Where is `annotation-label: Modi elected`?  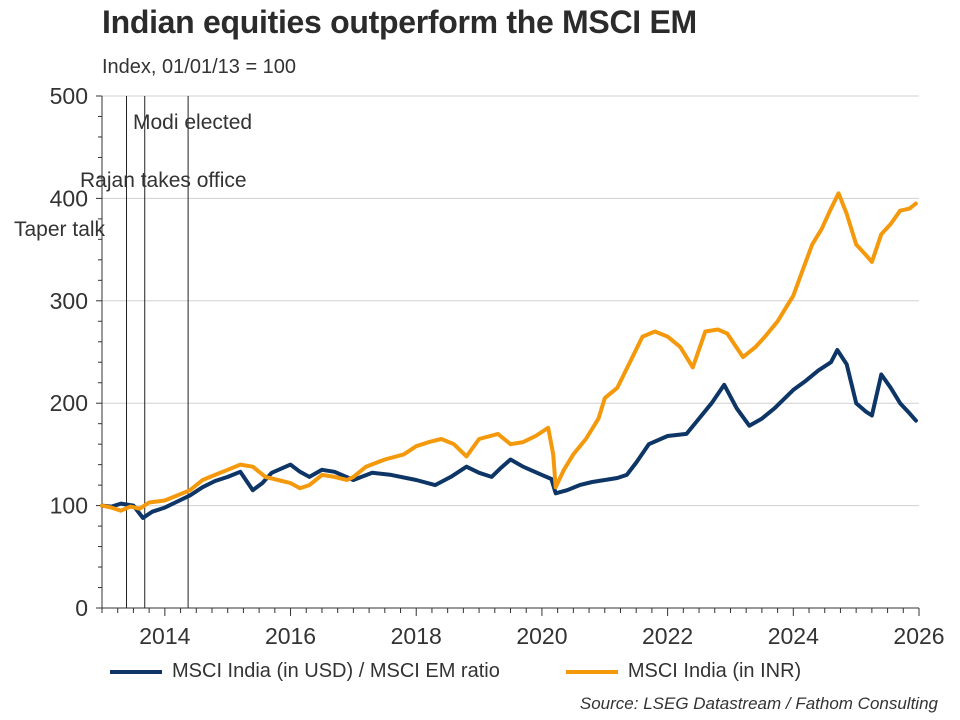
annotation-label: Modi elected is located at coordinates (192, 122).